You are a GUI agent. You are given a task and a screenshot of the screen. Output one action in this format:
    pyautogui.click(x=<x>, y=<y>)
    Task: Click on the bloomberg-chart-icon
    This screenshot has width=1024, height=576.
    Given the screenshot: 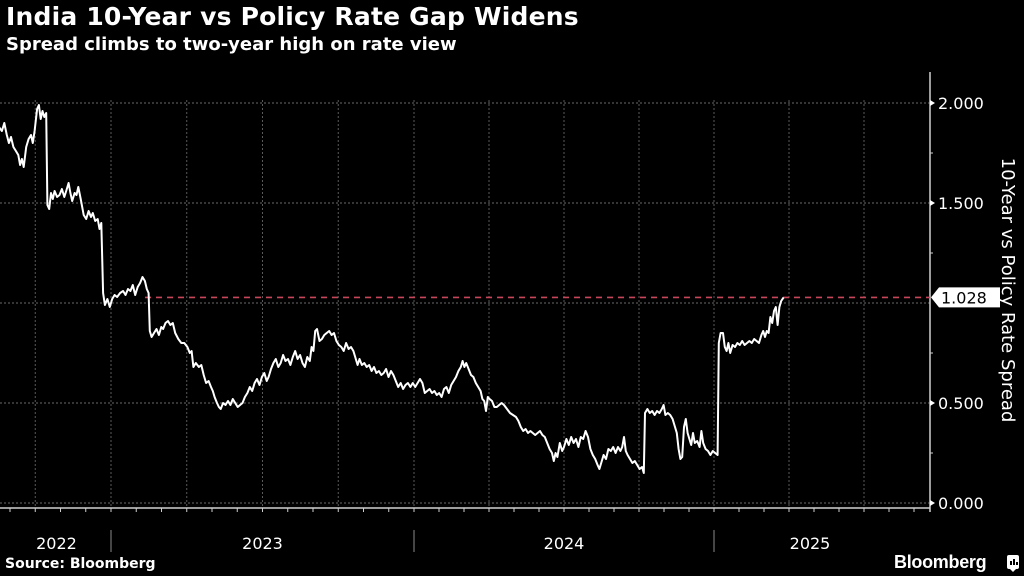 What is the action you would take?
    pyautogui.click(x=1013, y=563)
    